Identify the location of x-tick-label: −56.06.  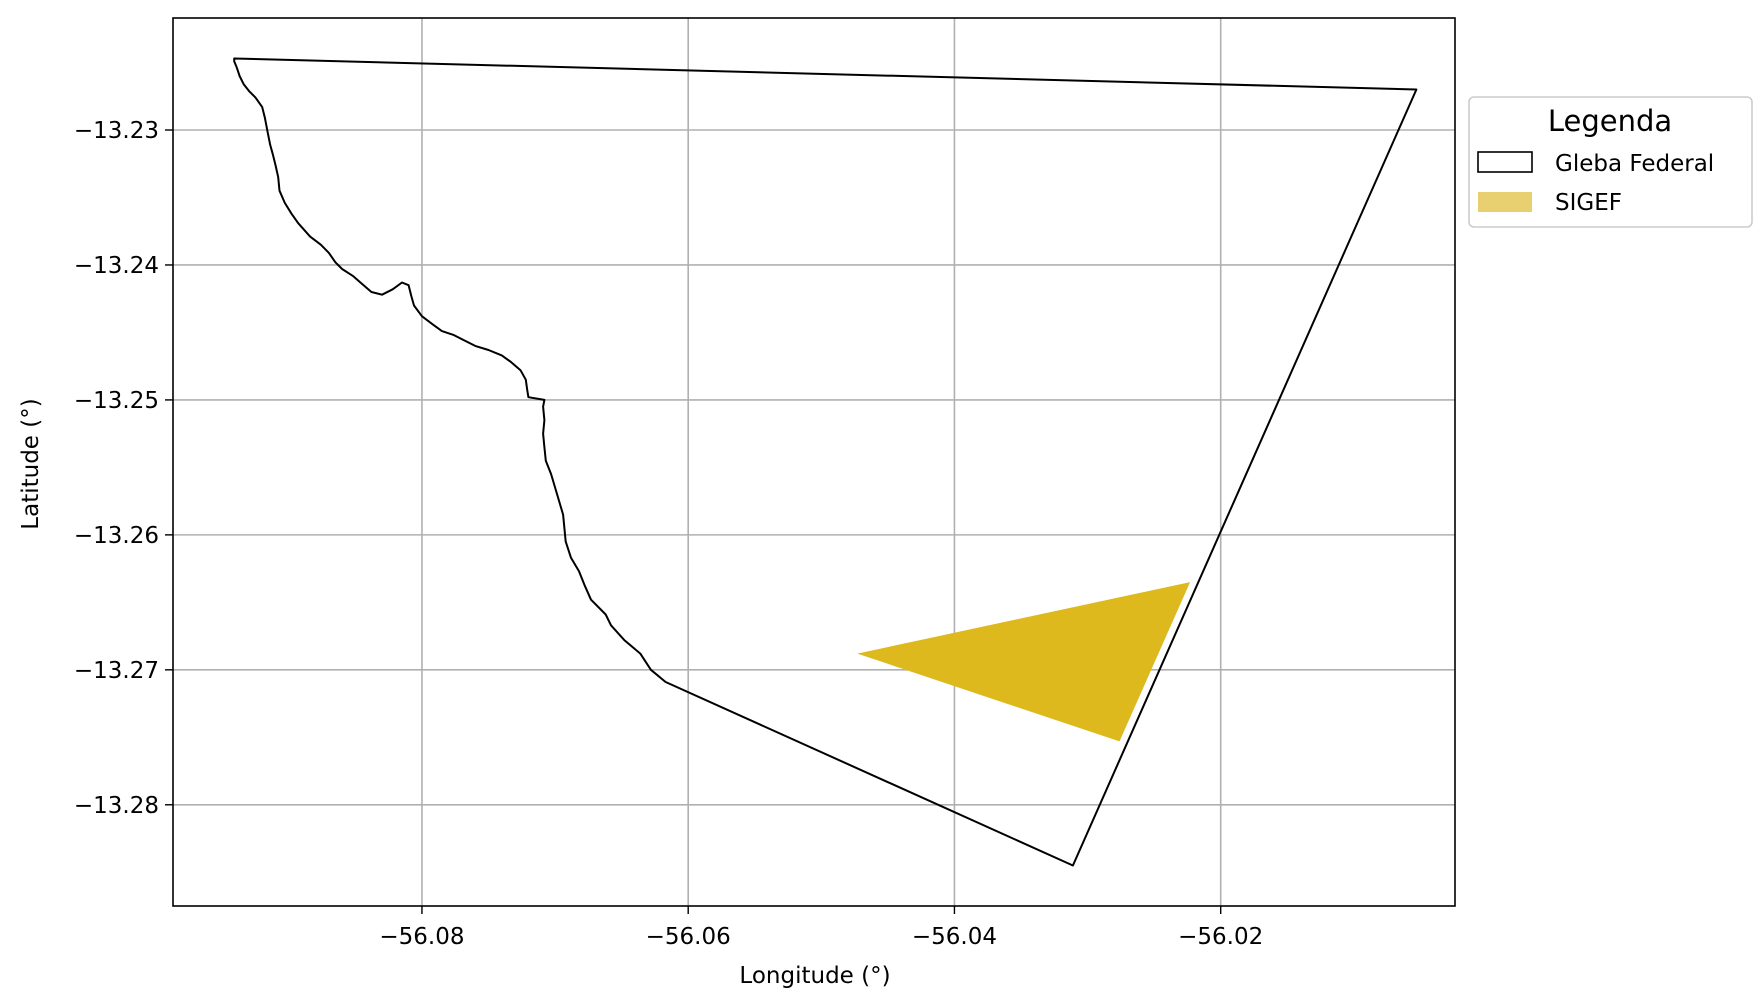
(688, 937).